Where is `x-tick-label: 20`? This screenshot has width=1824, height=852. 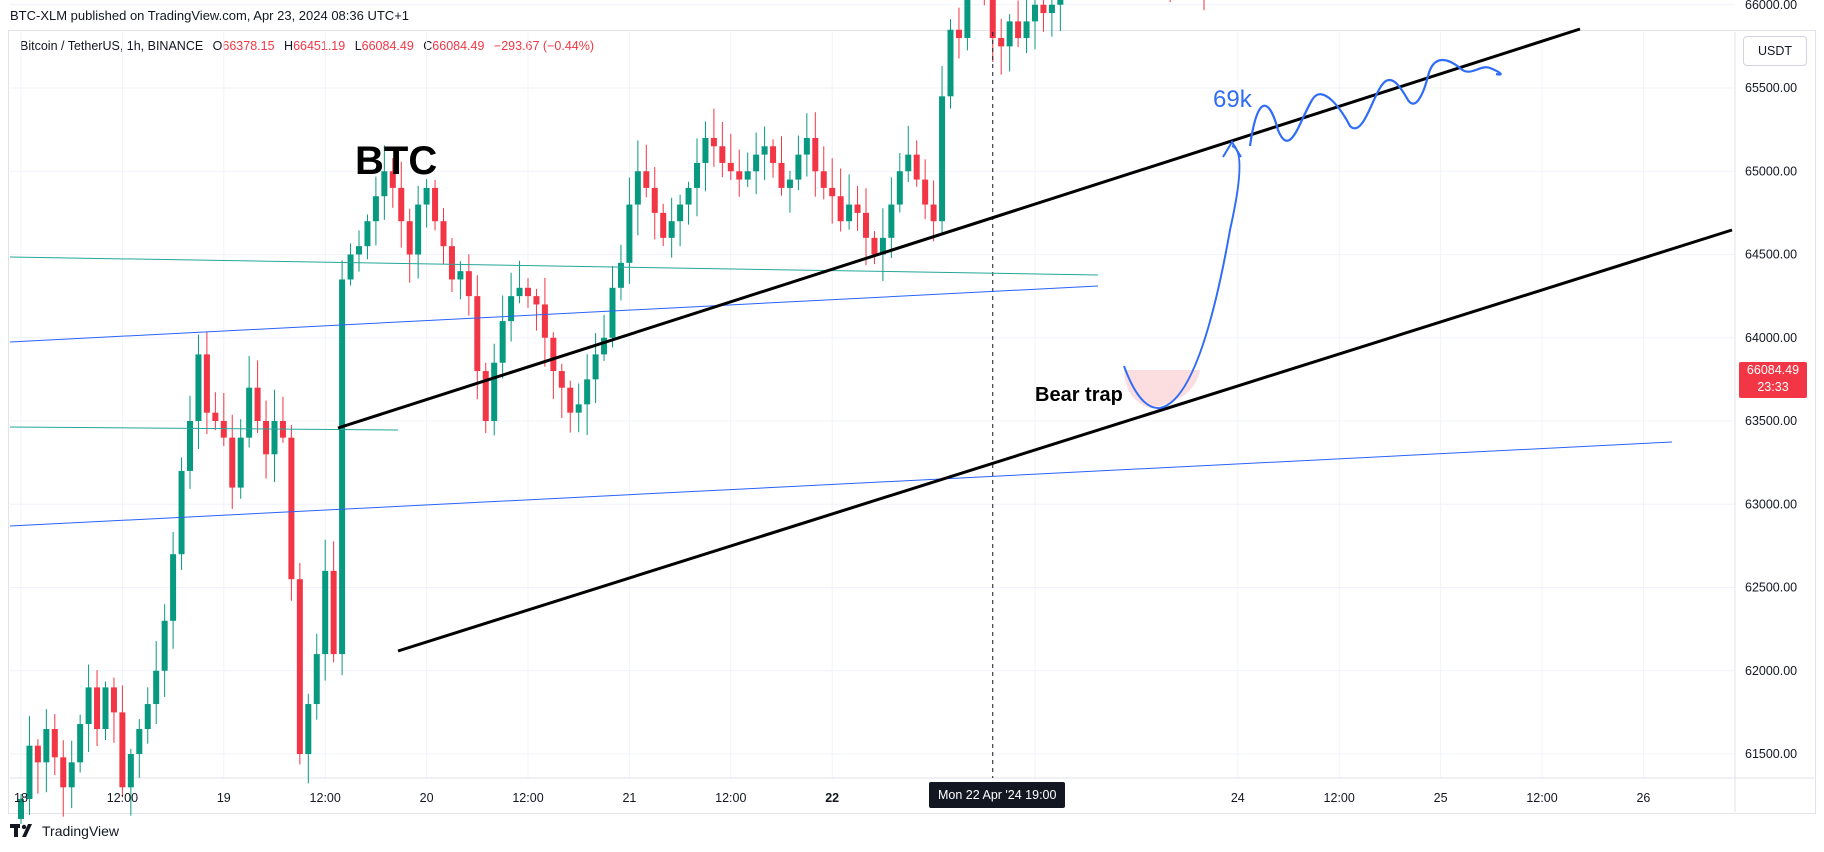
x-tick-label: 20 is located at coordinates (427, 798).